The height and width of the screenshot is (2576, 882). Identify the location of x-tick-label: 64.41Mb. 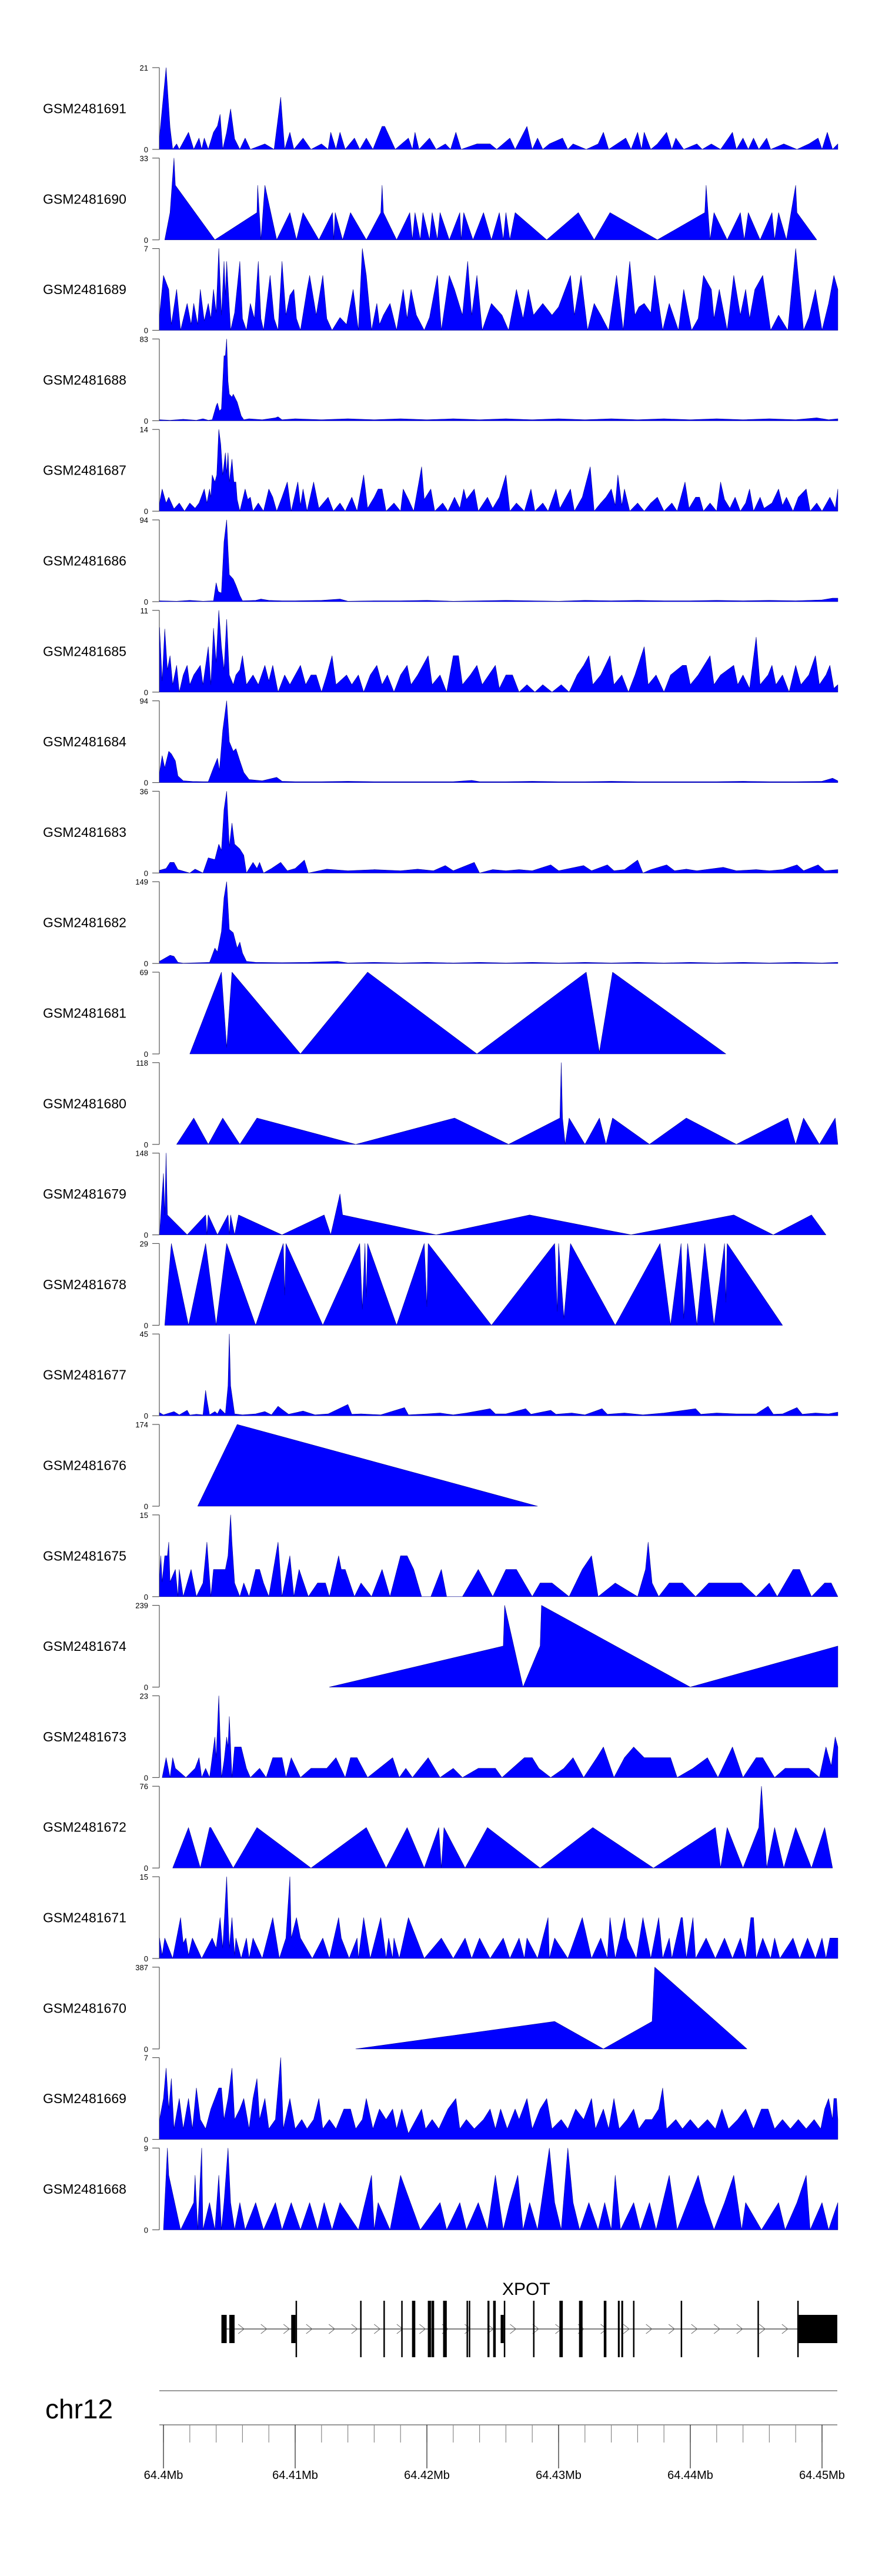
(295, 2475).